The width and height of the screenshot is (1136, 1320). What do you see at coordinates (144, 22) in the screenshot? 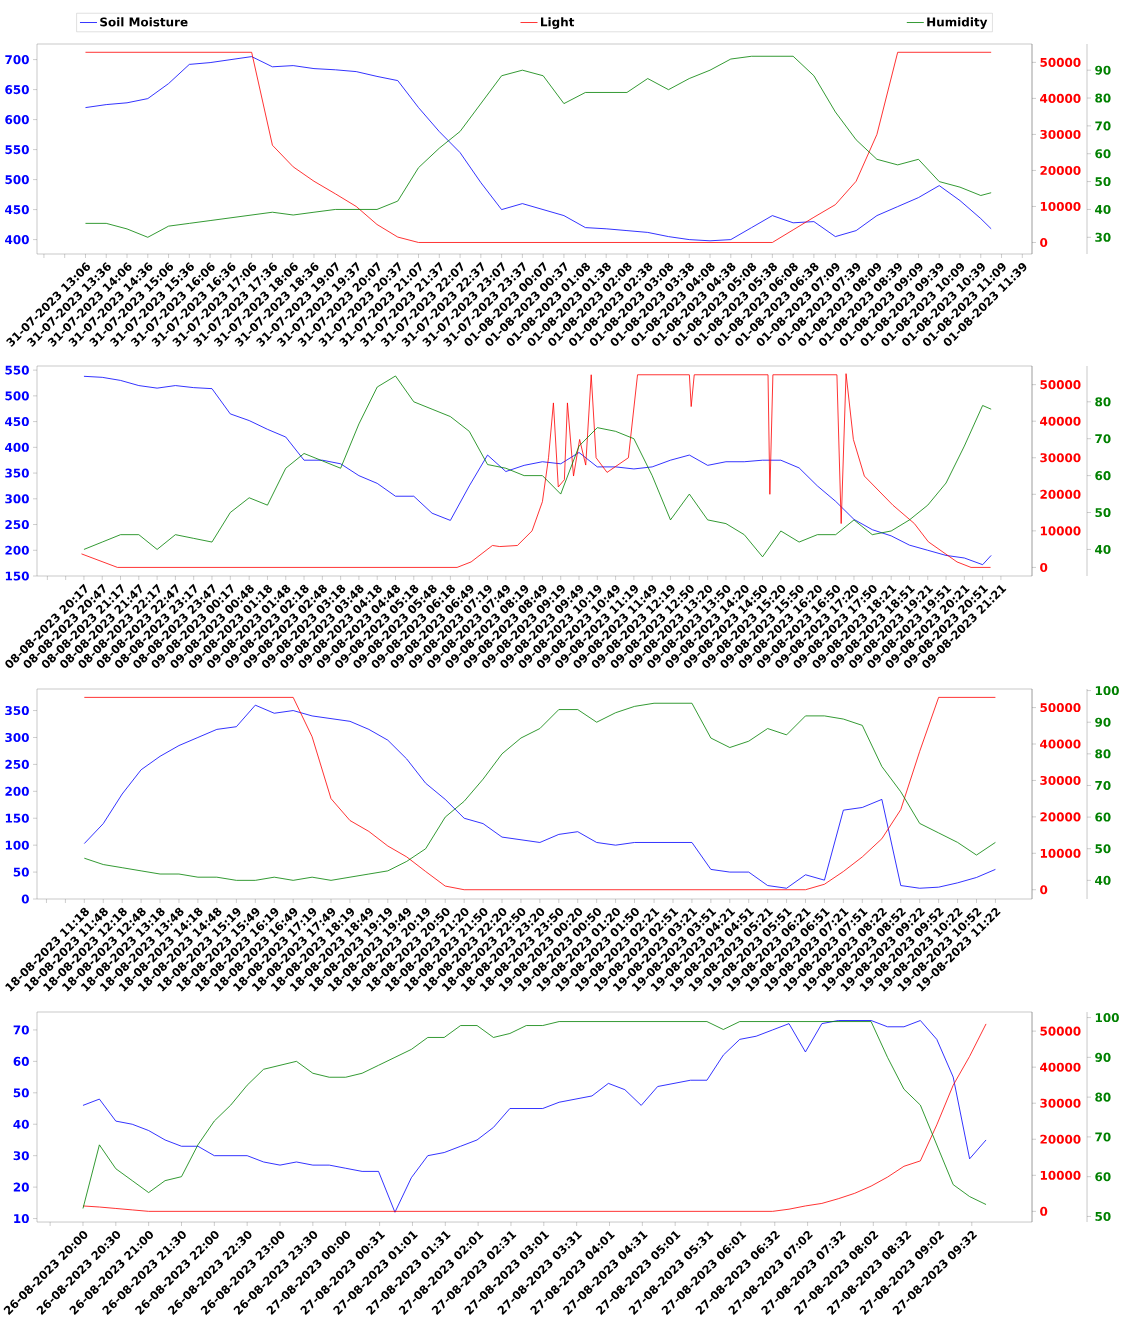
I see `legend-label: Soil Moisture` at bounding box center [144, 22].